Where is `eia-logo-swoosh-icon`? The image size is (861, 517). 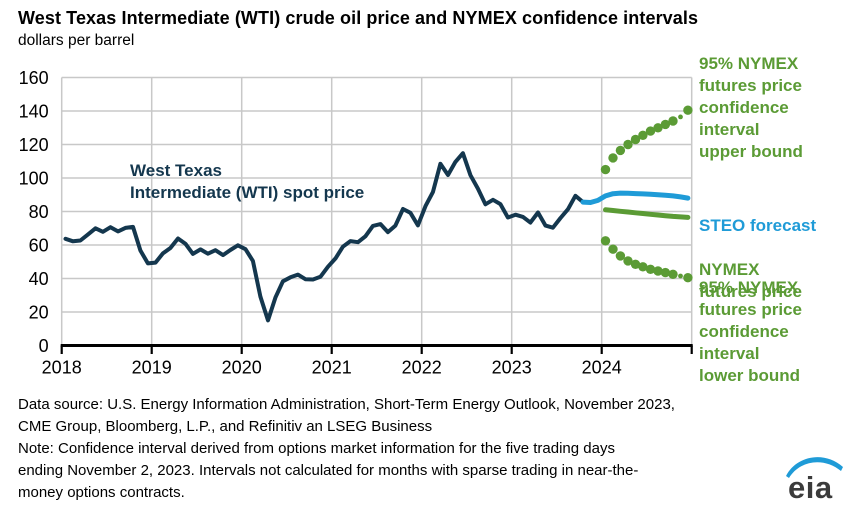
eia-logo-swoosh-icon is located at coordinates (814, 467).